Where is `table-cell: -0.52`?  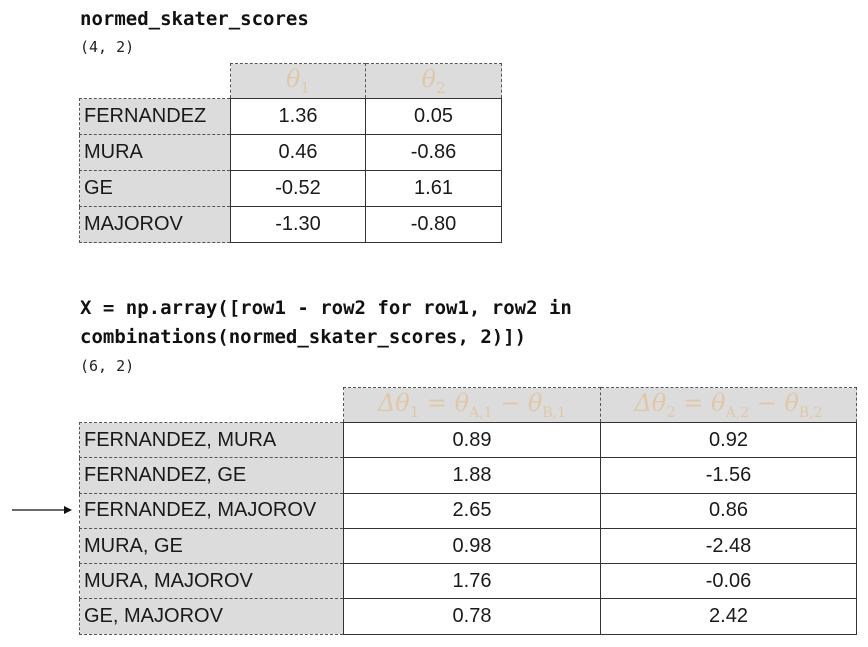
table-cell: -0.52 is located at coordinates (298, 188).